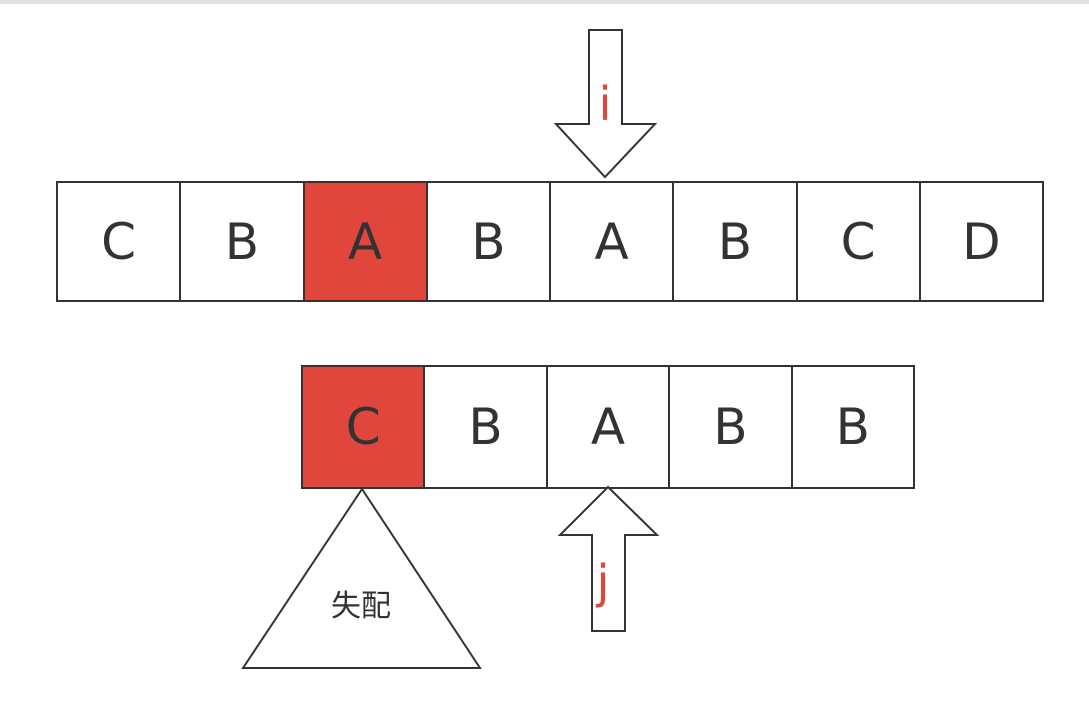 Image resolution: width=1089 pixels, height=706 pixels. What do you see at coordinates (361, 606) in the screenshot?
I see `mismatch-label: 失配` at bounding box center [361, 606].